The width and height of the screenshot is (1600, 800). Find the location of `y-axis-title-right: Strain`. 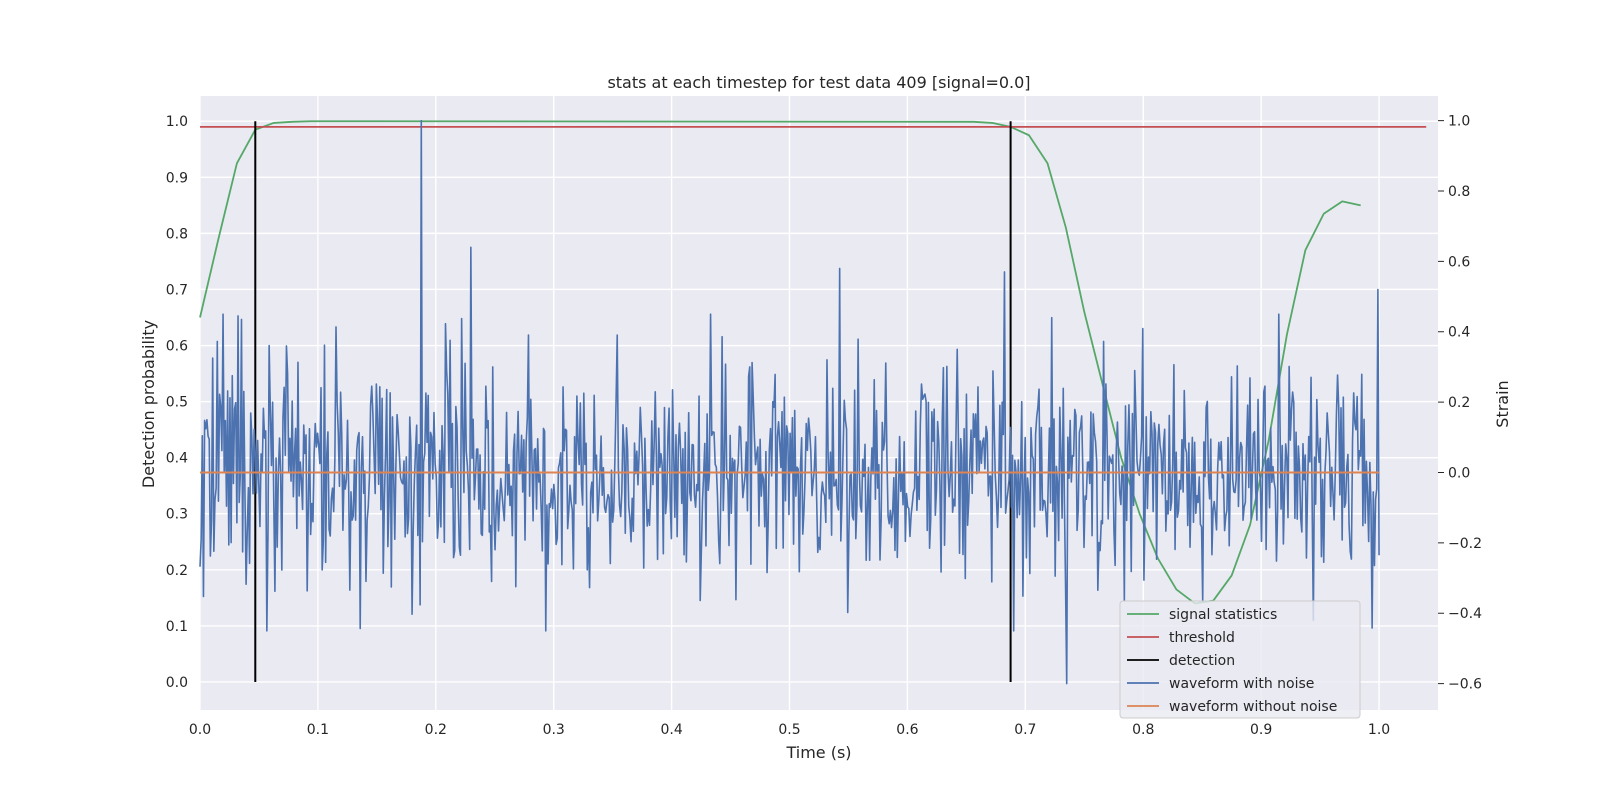

y-axis-title-right: Strain is located at coordinates (1502, 403).